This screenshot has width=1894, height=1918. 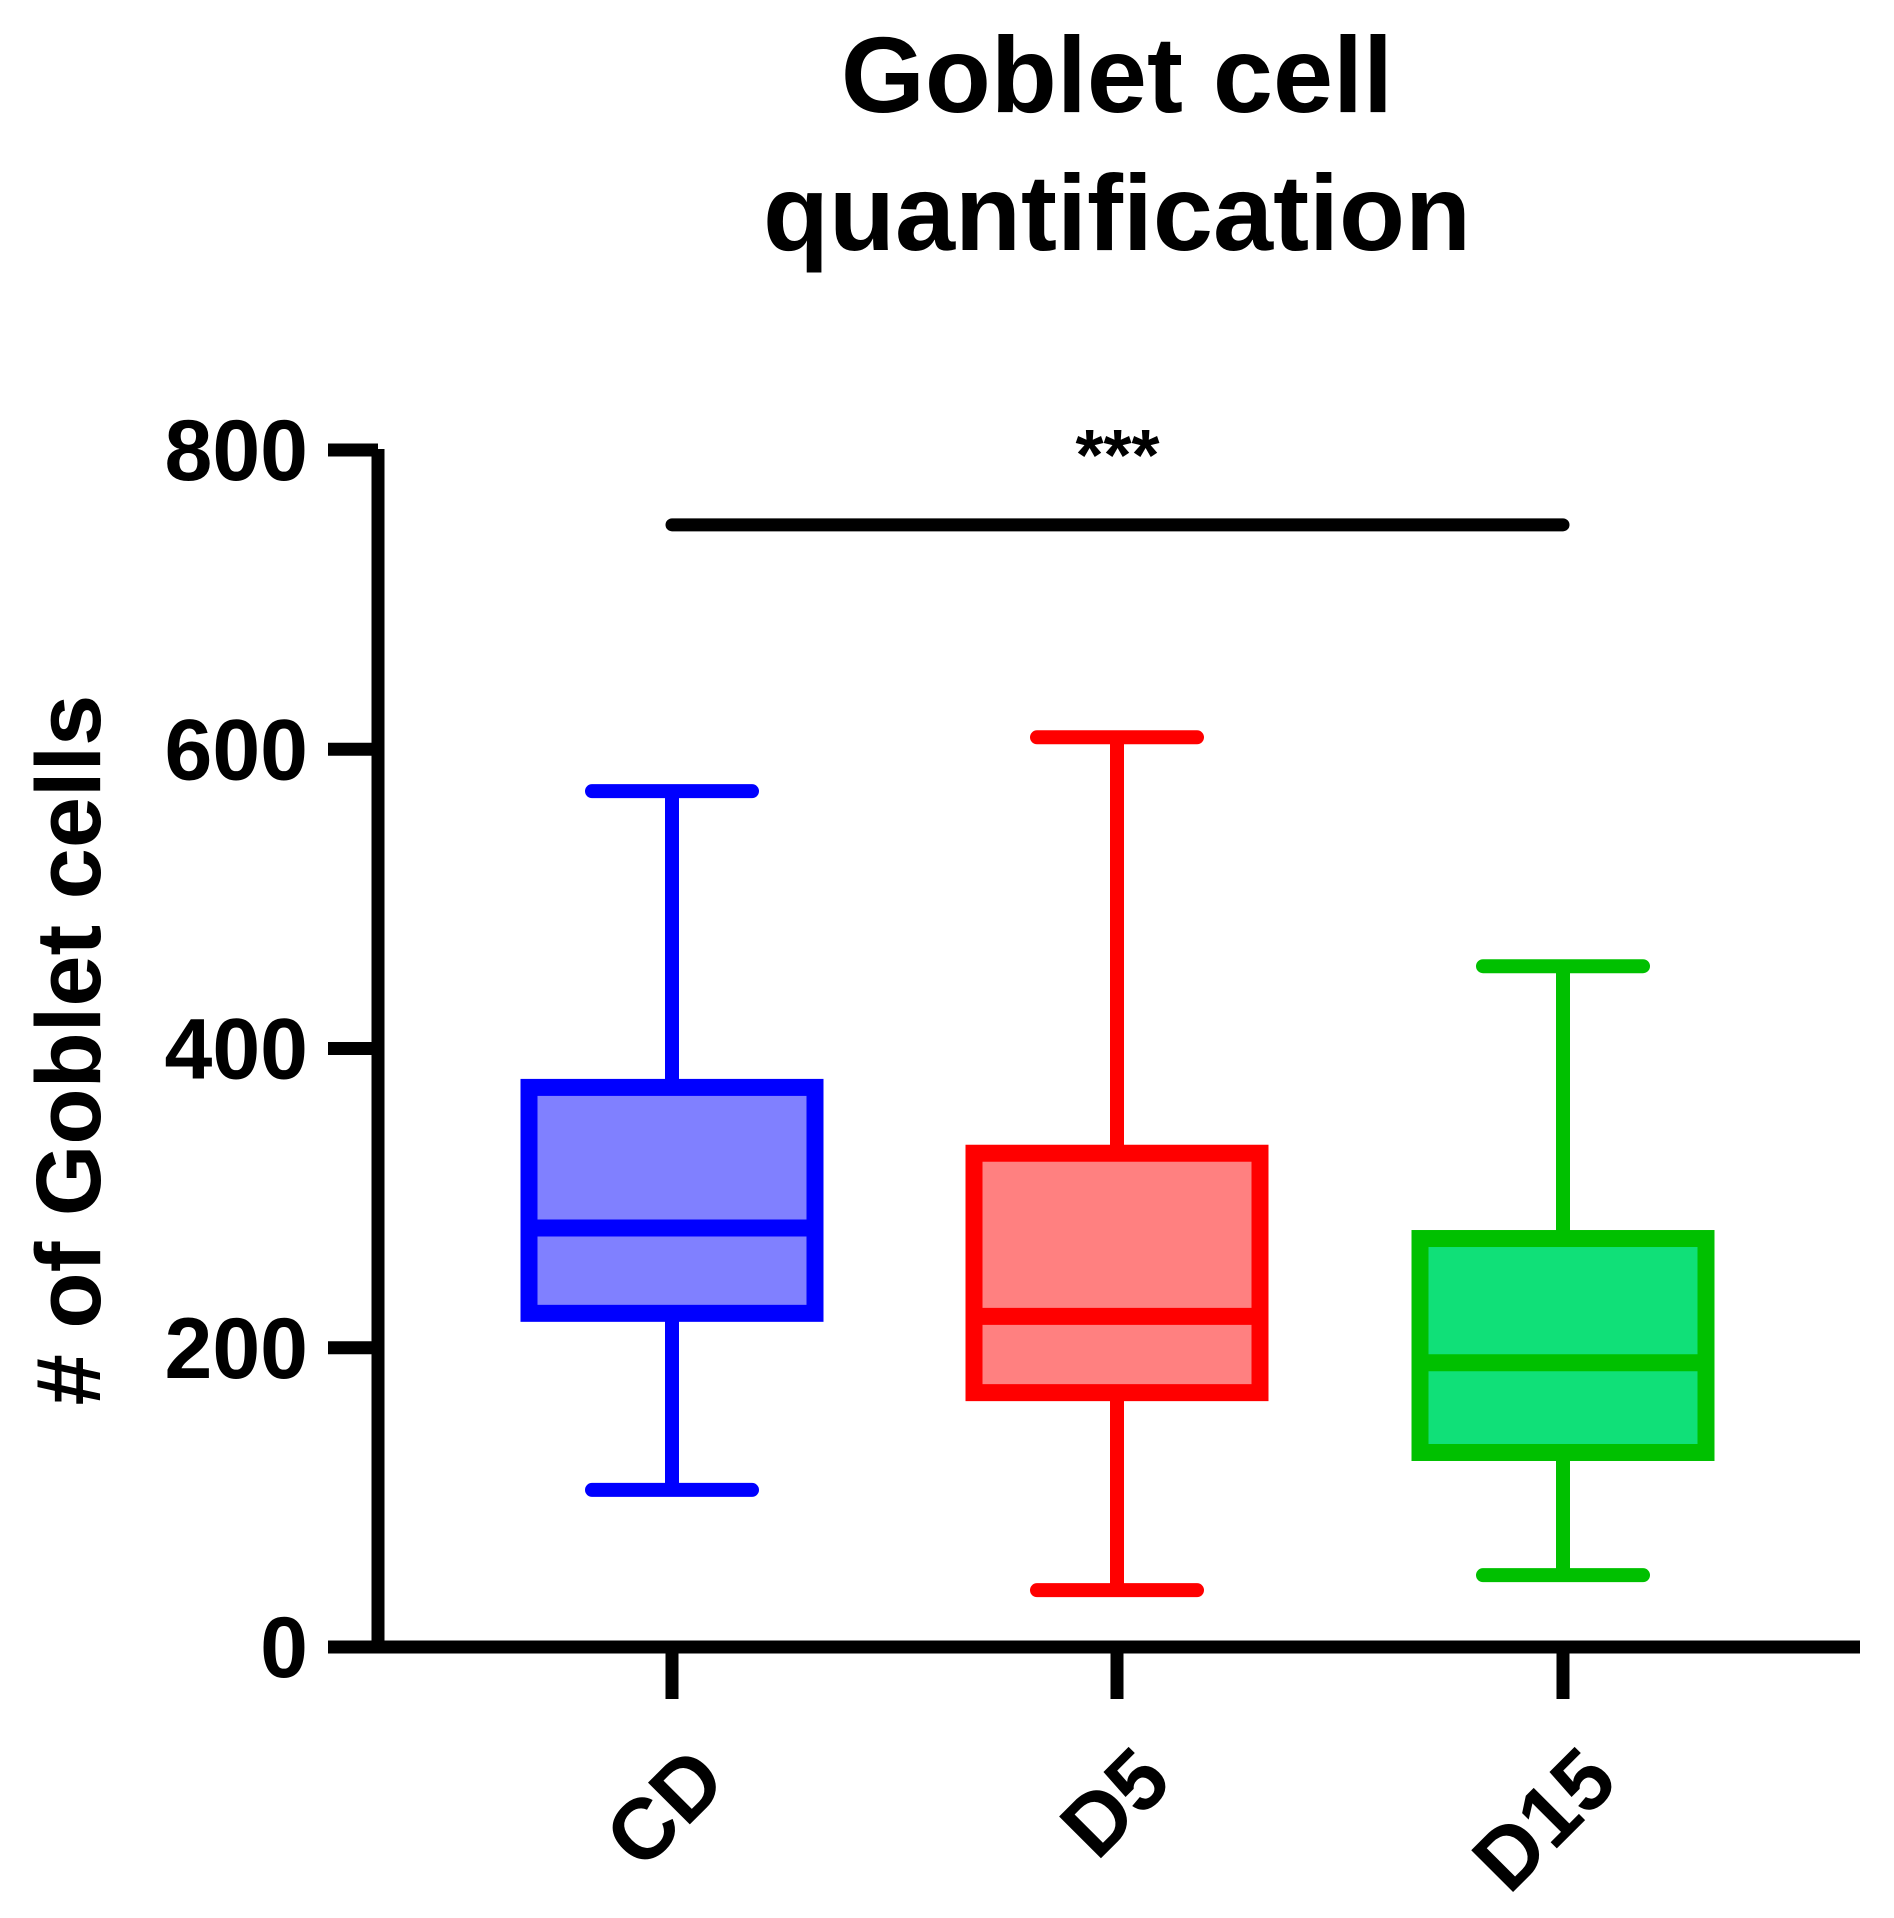 What do you see at coordinates (1117, 456) in the screenshot?
I see `significance-label: ***` at bounding box center [1117, 456].